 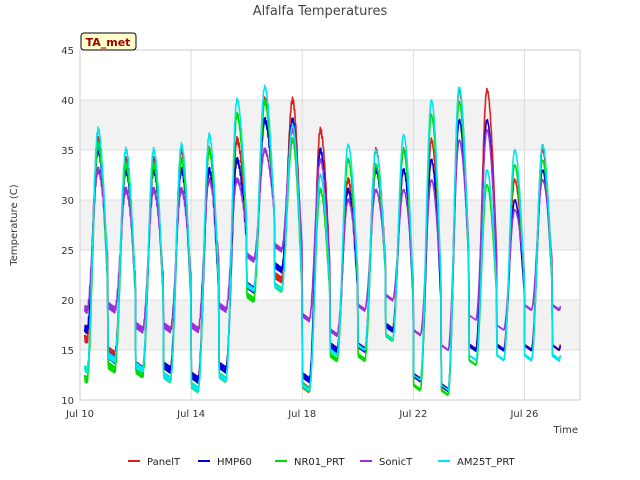 What do you see at coordinates (67, 51) in the screenshot?
I see `y-tick-label: 45` at bounding box center [67, 51].